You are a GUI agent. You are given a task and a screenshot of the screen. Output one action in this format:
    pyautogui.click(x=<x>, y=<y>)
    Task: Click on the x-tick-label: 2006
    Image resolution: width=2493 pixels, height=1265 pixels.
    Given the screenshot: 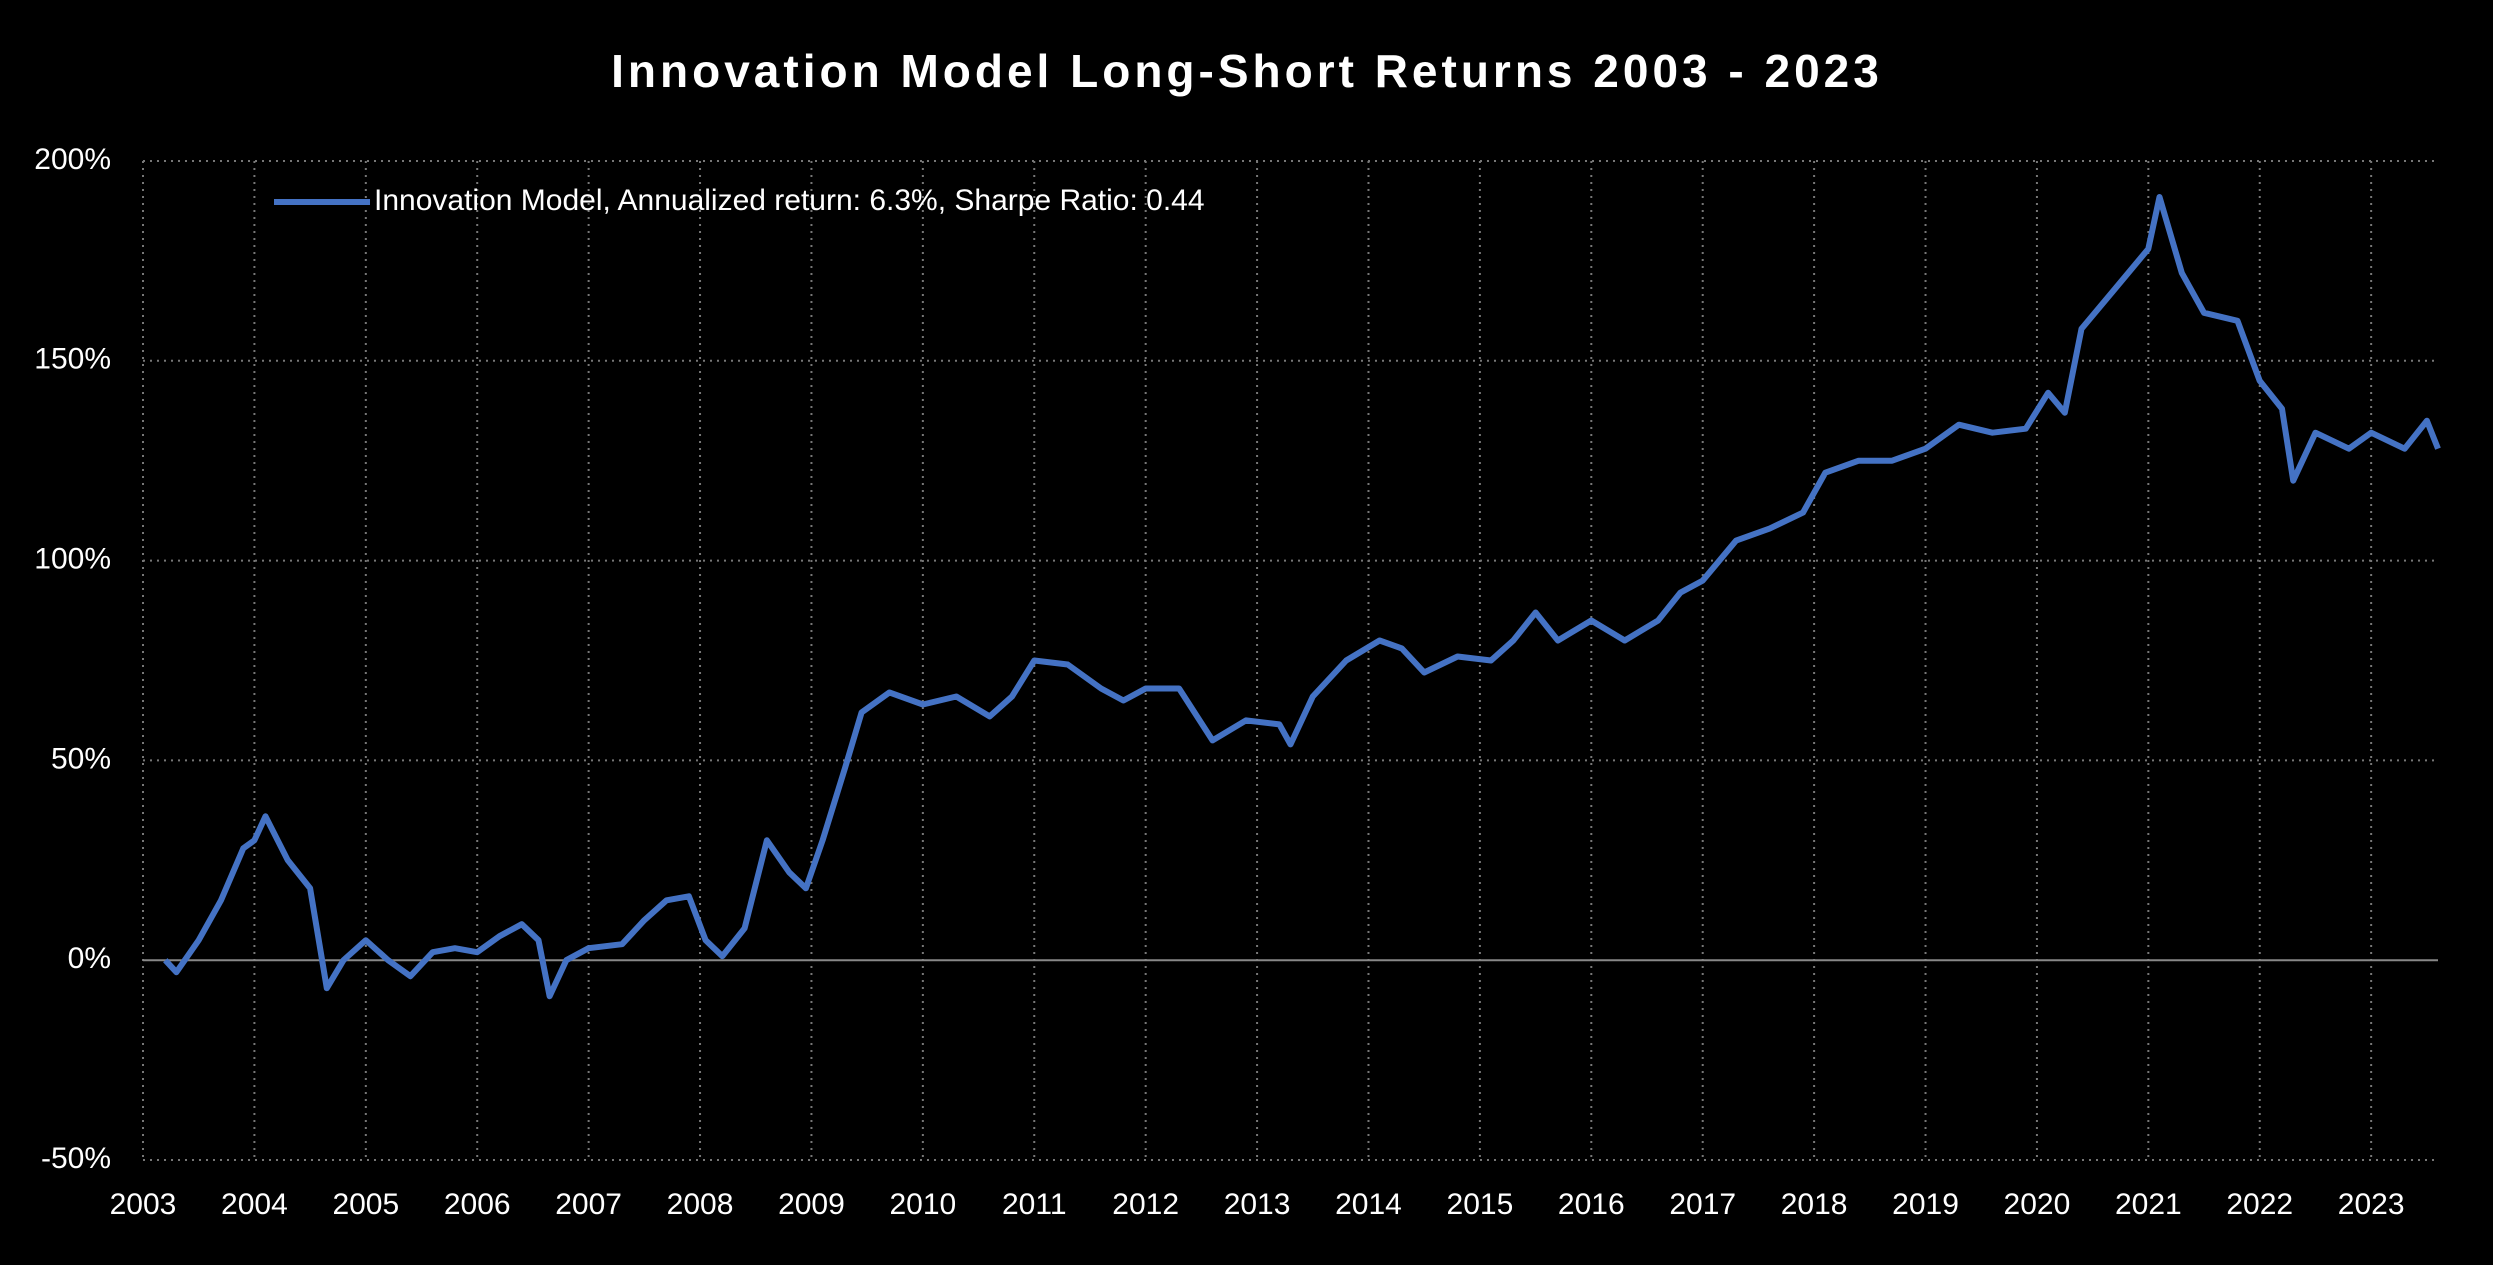 What is the action you would take?
    pyautogui.click(x=477, y=1204)
    